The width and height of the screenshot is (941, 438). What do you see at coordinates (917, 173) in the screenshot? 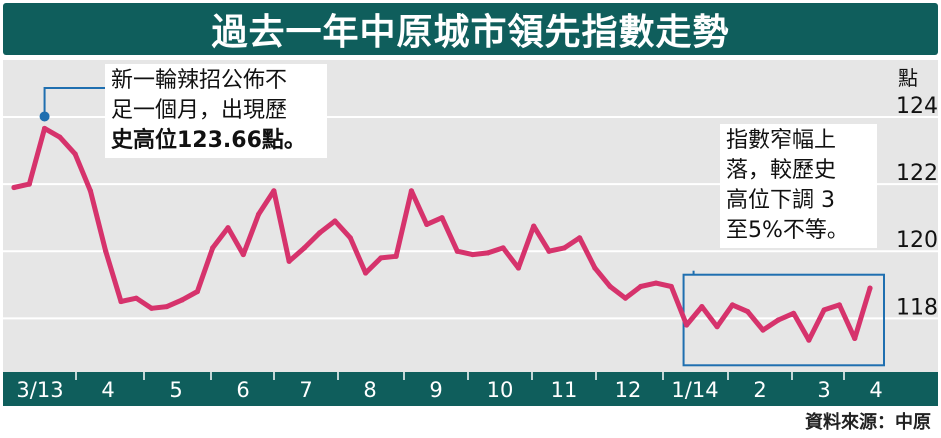
I see `y-tick-label: 122` at bounding box center [917, 173].